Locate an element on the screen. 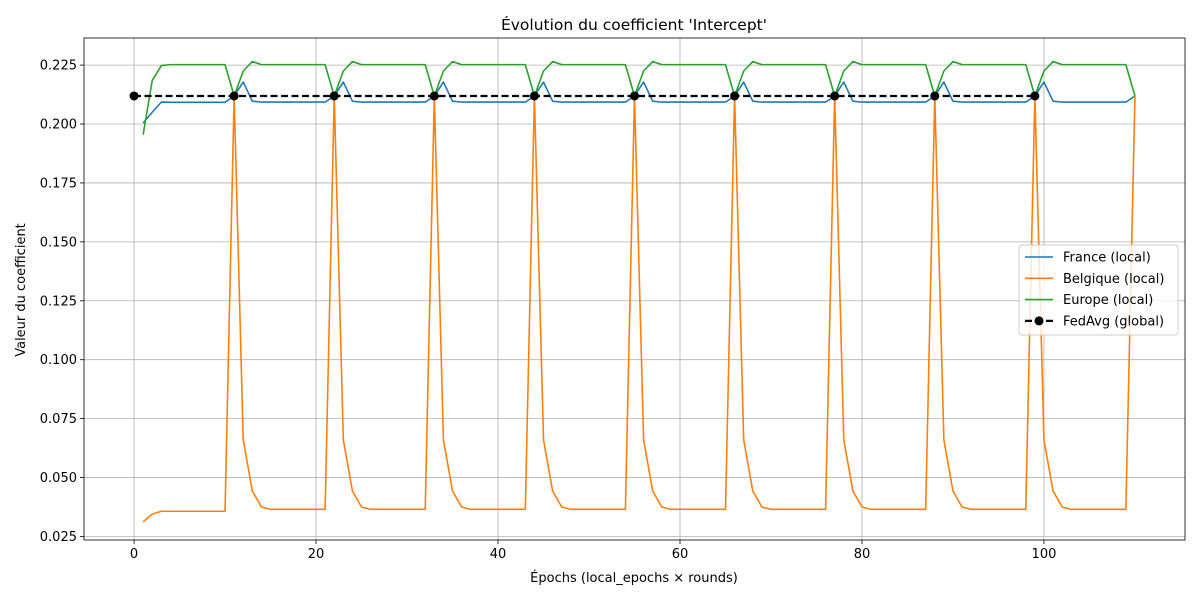  y-tick-label: 0.125 is located at coordinates (58, 301).